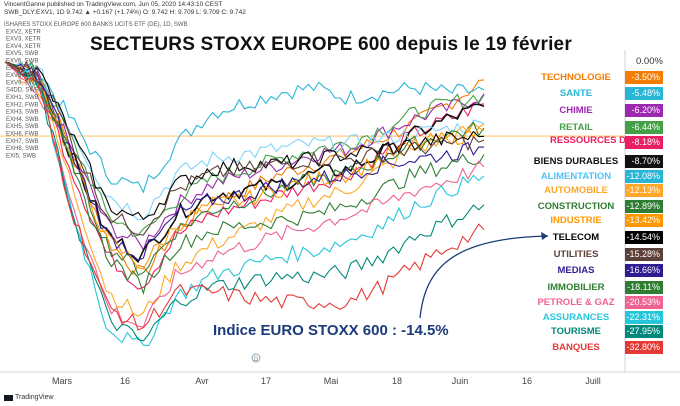 This screenshot has width=680, height=406. What do you see at coordinates (576, 270) in the screenshot?
I see `legend-label: MEDIAS` at bounding box center [576, 270].